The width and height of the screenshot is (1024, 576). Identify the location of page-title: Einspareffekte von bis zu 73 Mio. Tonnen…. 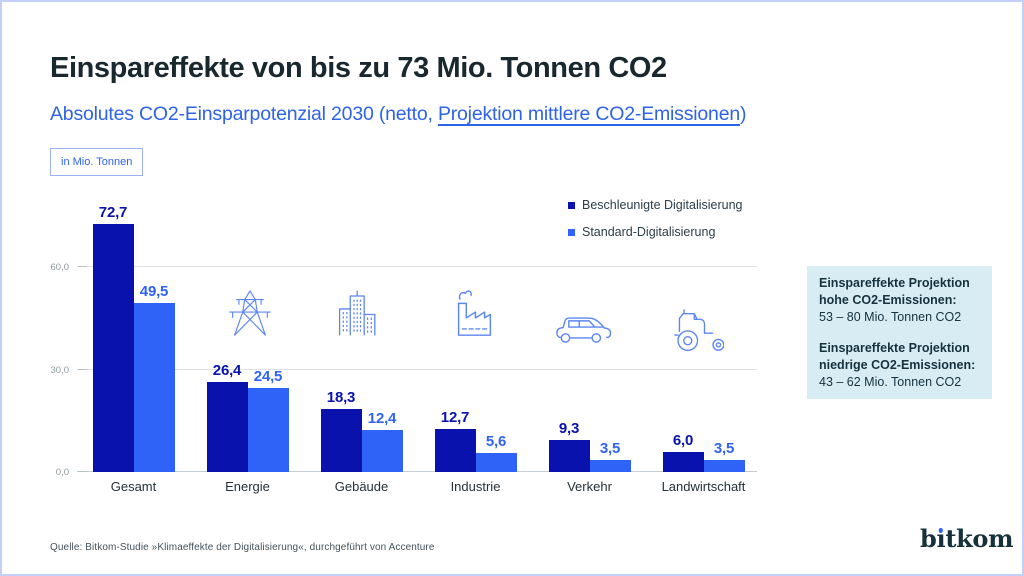
(358, 68).